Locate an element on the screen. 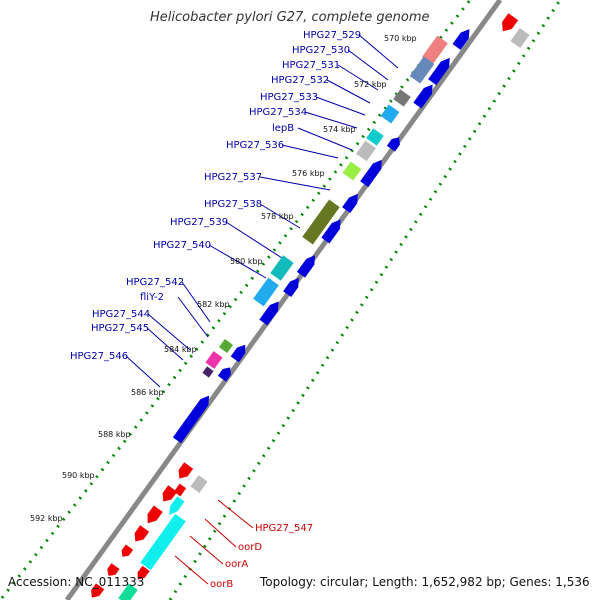 This screenshot has height=600, width=600. gene-label: HPG27_530 is located at coordinates (321, 50).